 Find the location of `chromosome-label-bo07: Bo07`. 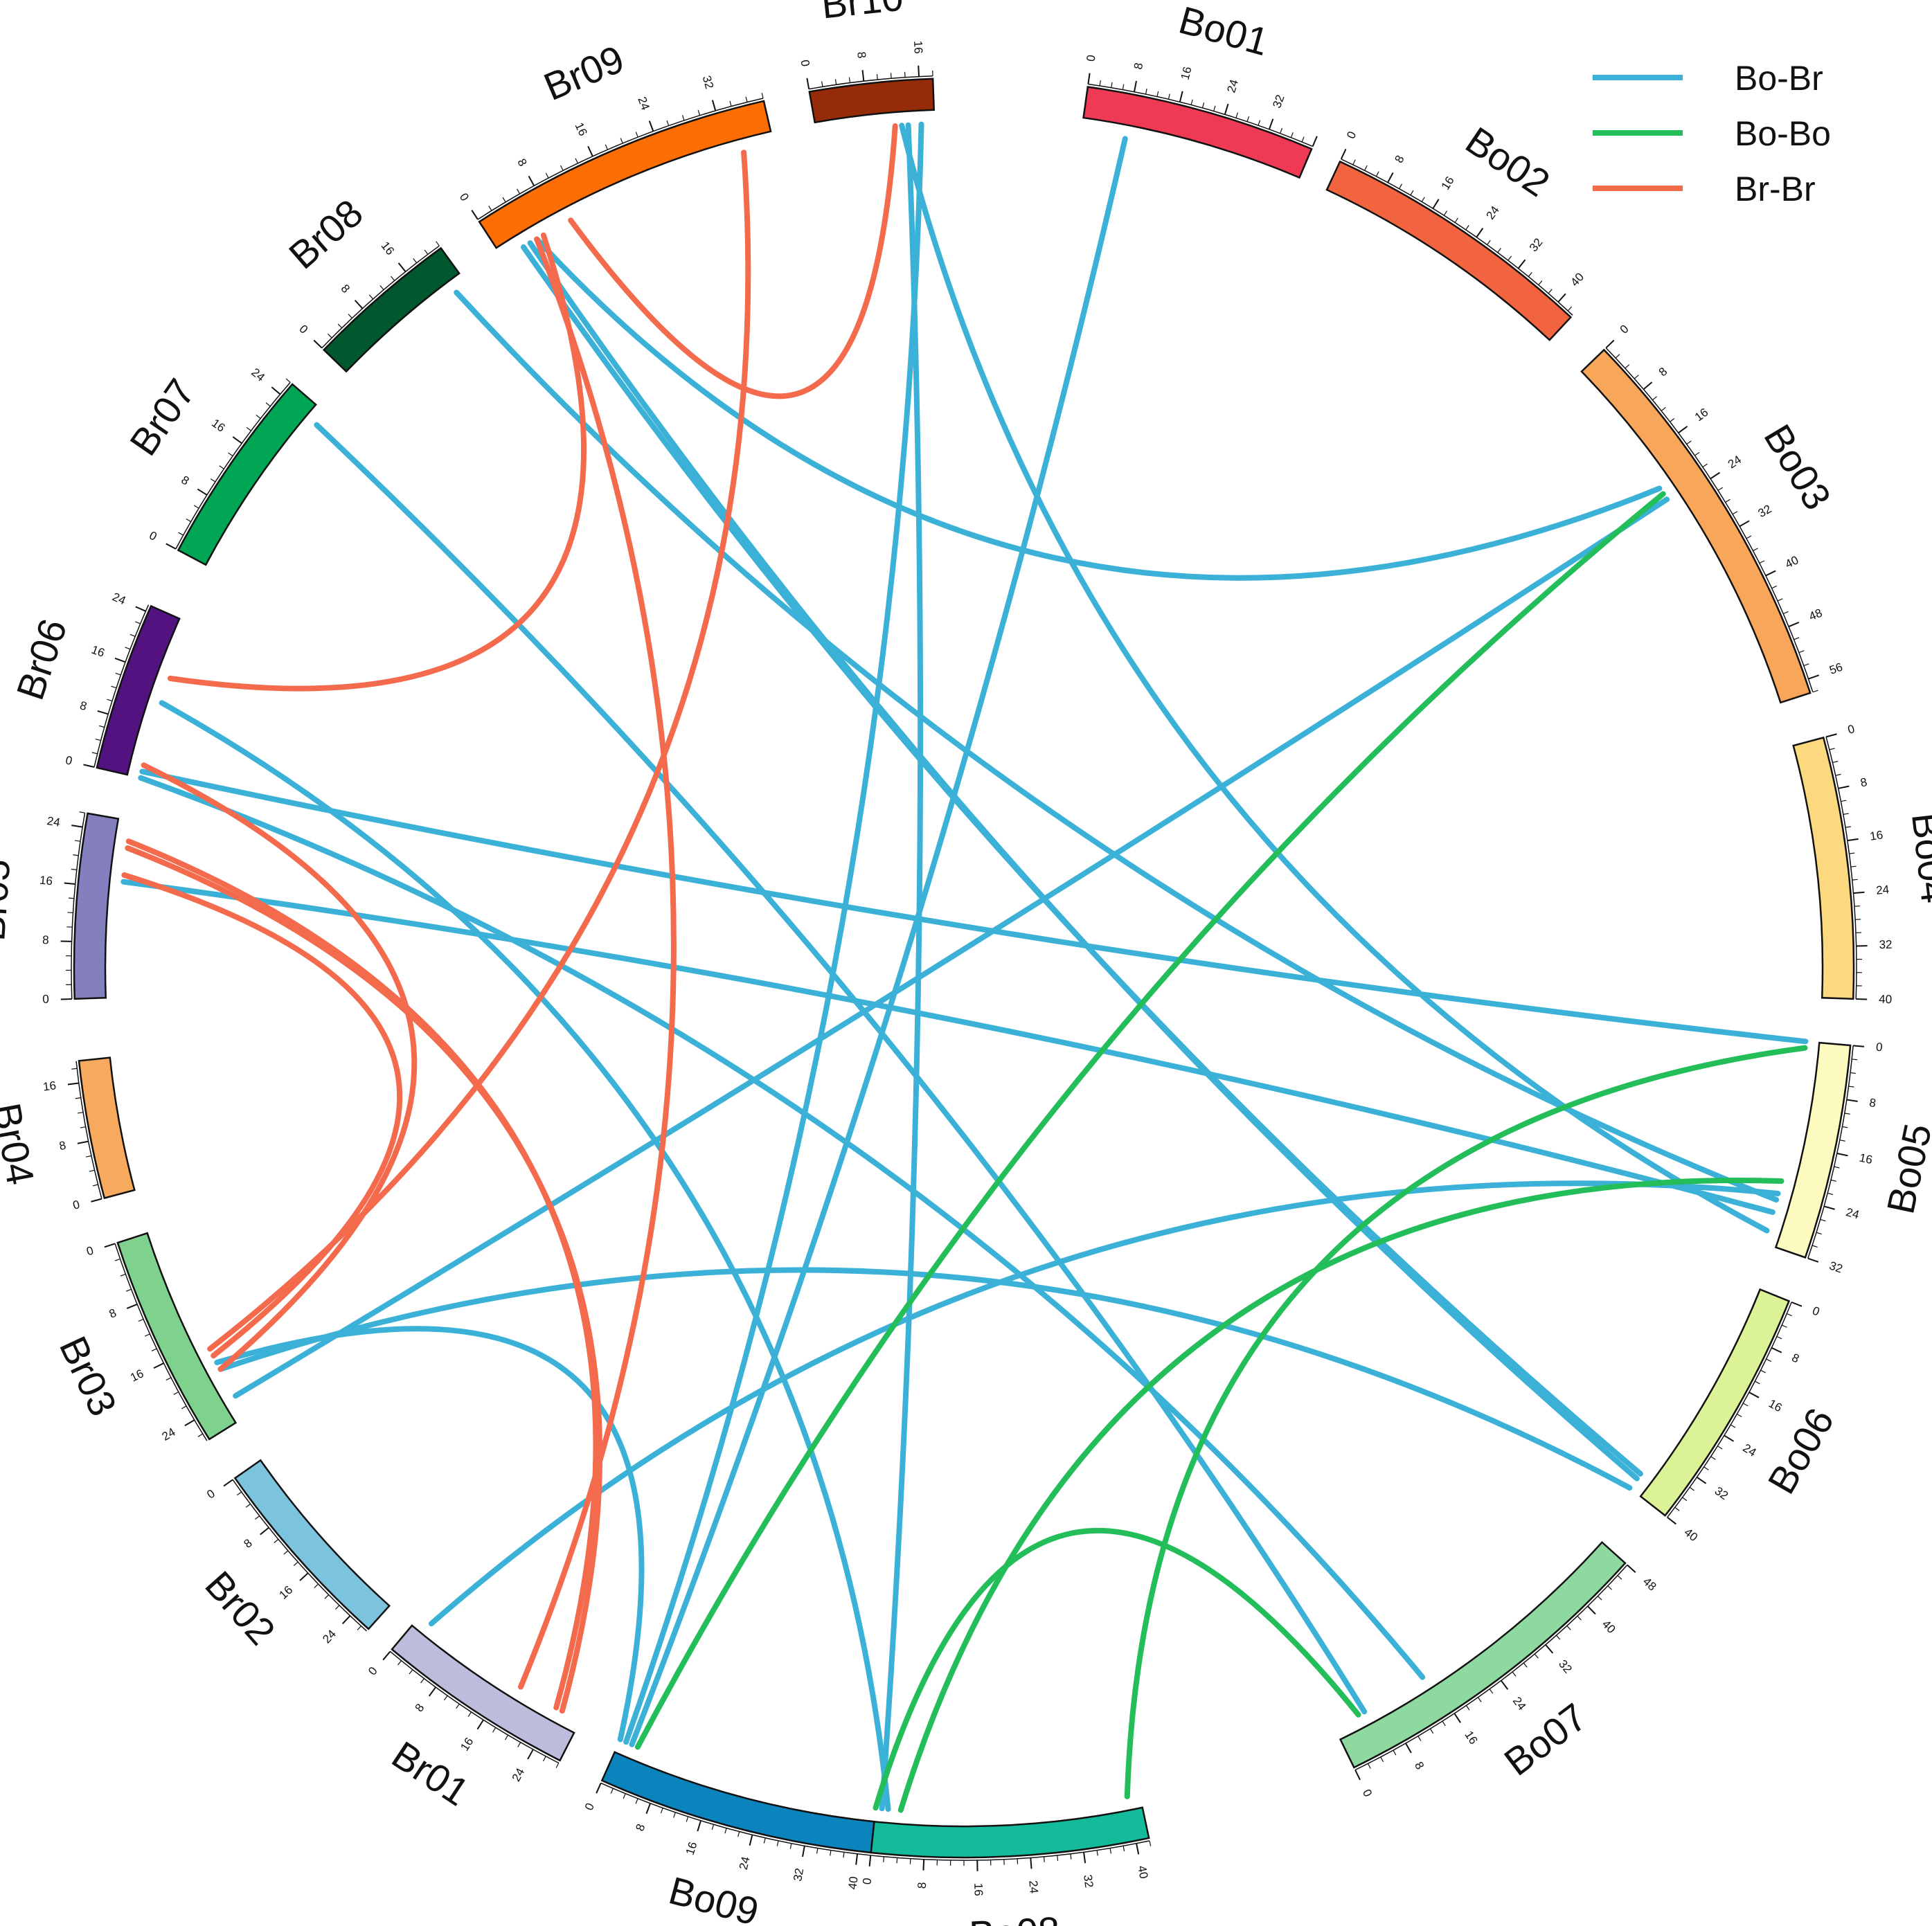

chromosome-label-bo07: Bo07 is located at coordinates (1545, 1739).